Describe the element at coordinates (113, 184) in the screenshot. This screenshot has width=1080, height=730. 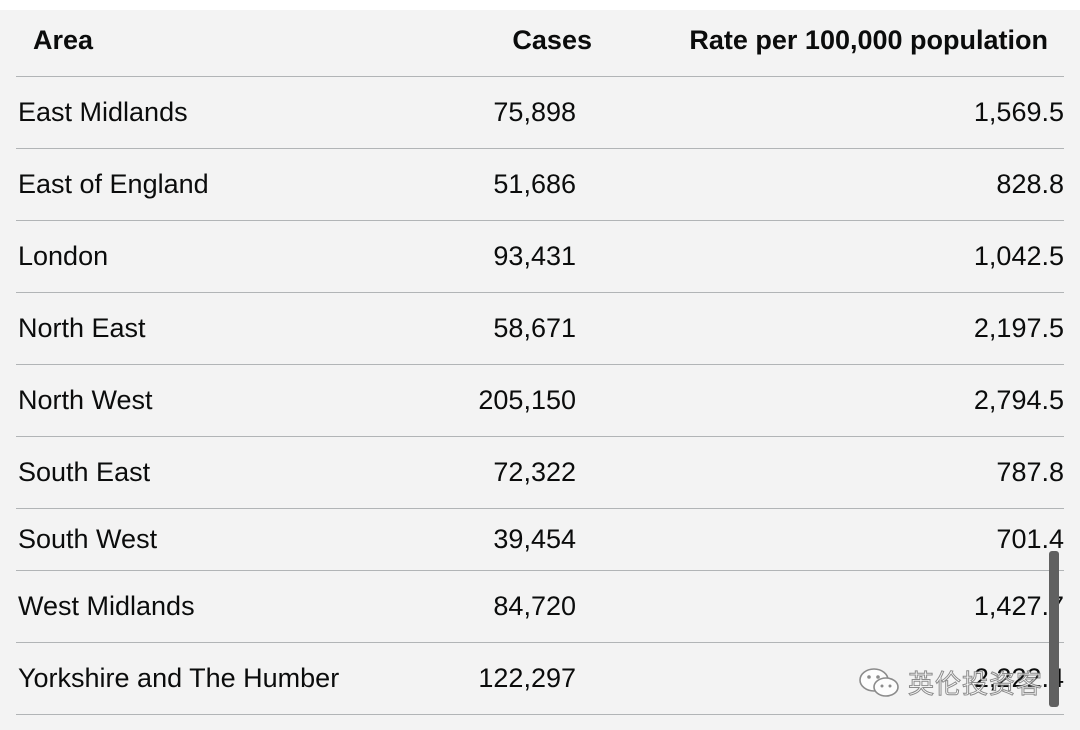
I see `cell-area: East of England` at that location.